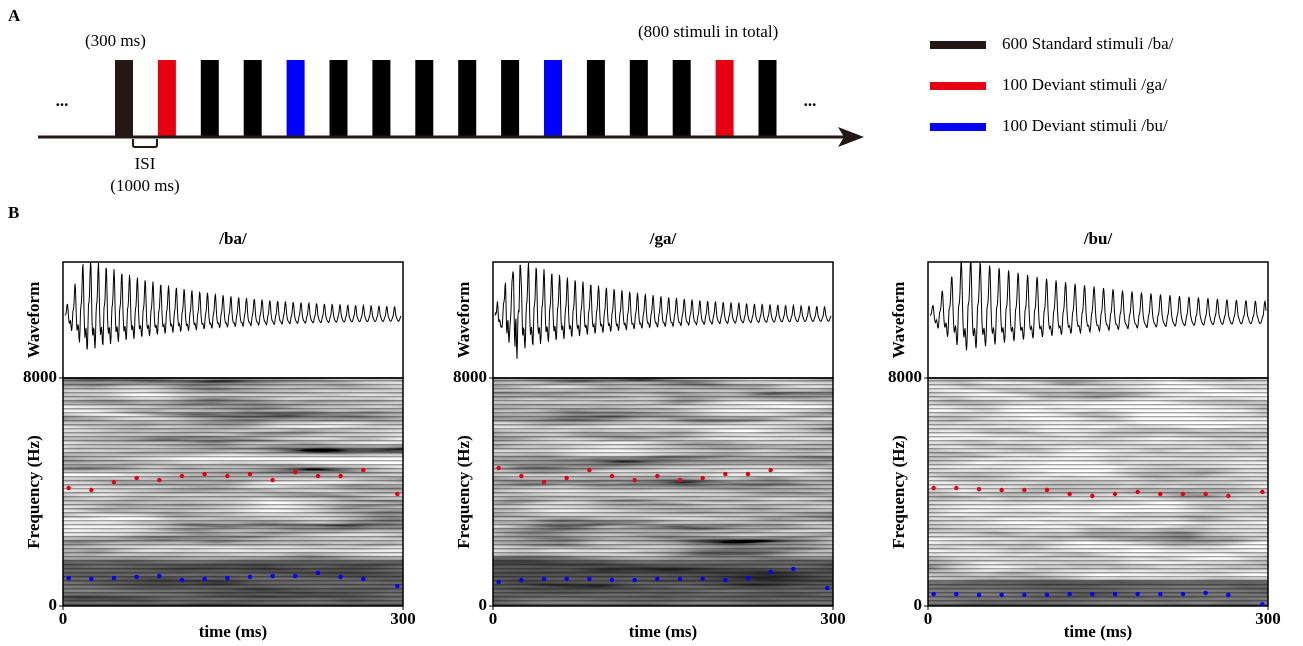 The width and height of the screenshot is (1303, 646). I want to click on y-axis-label: Frequency (Hz), so click(463, 491).